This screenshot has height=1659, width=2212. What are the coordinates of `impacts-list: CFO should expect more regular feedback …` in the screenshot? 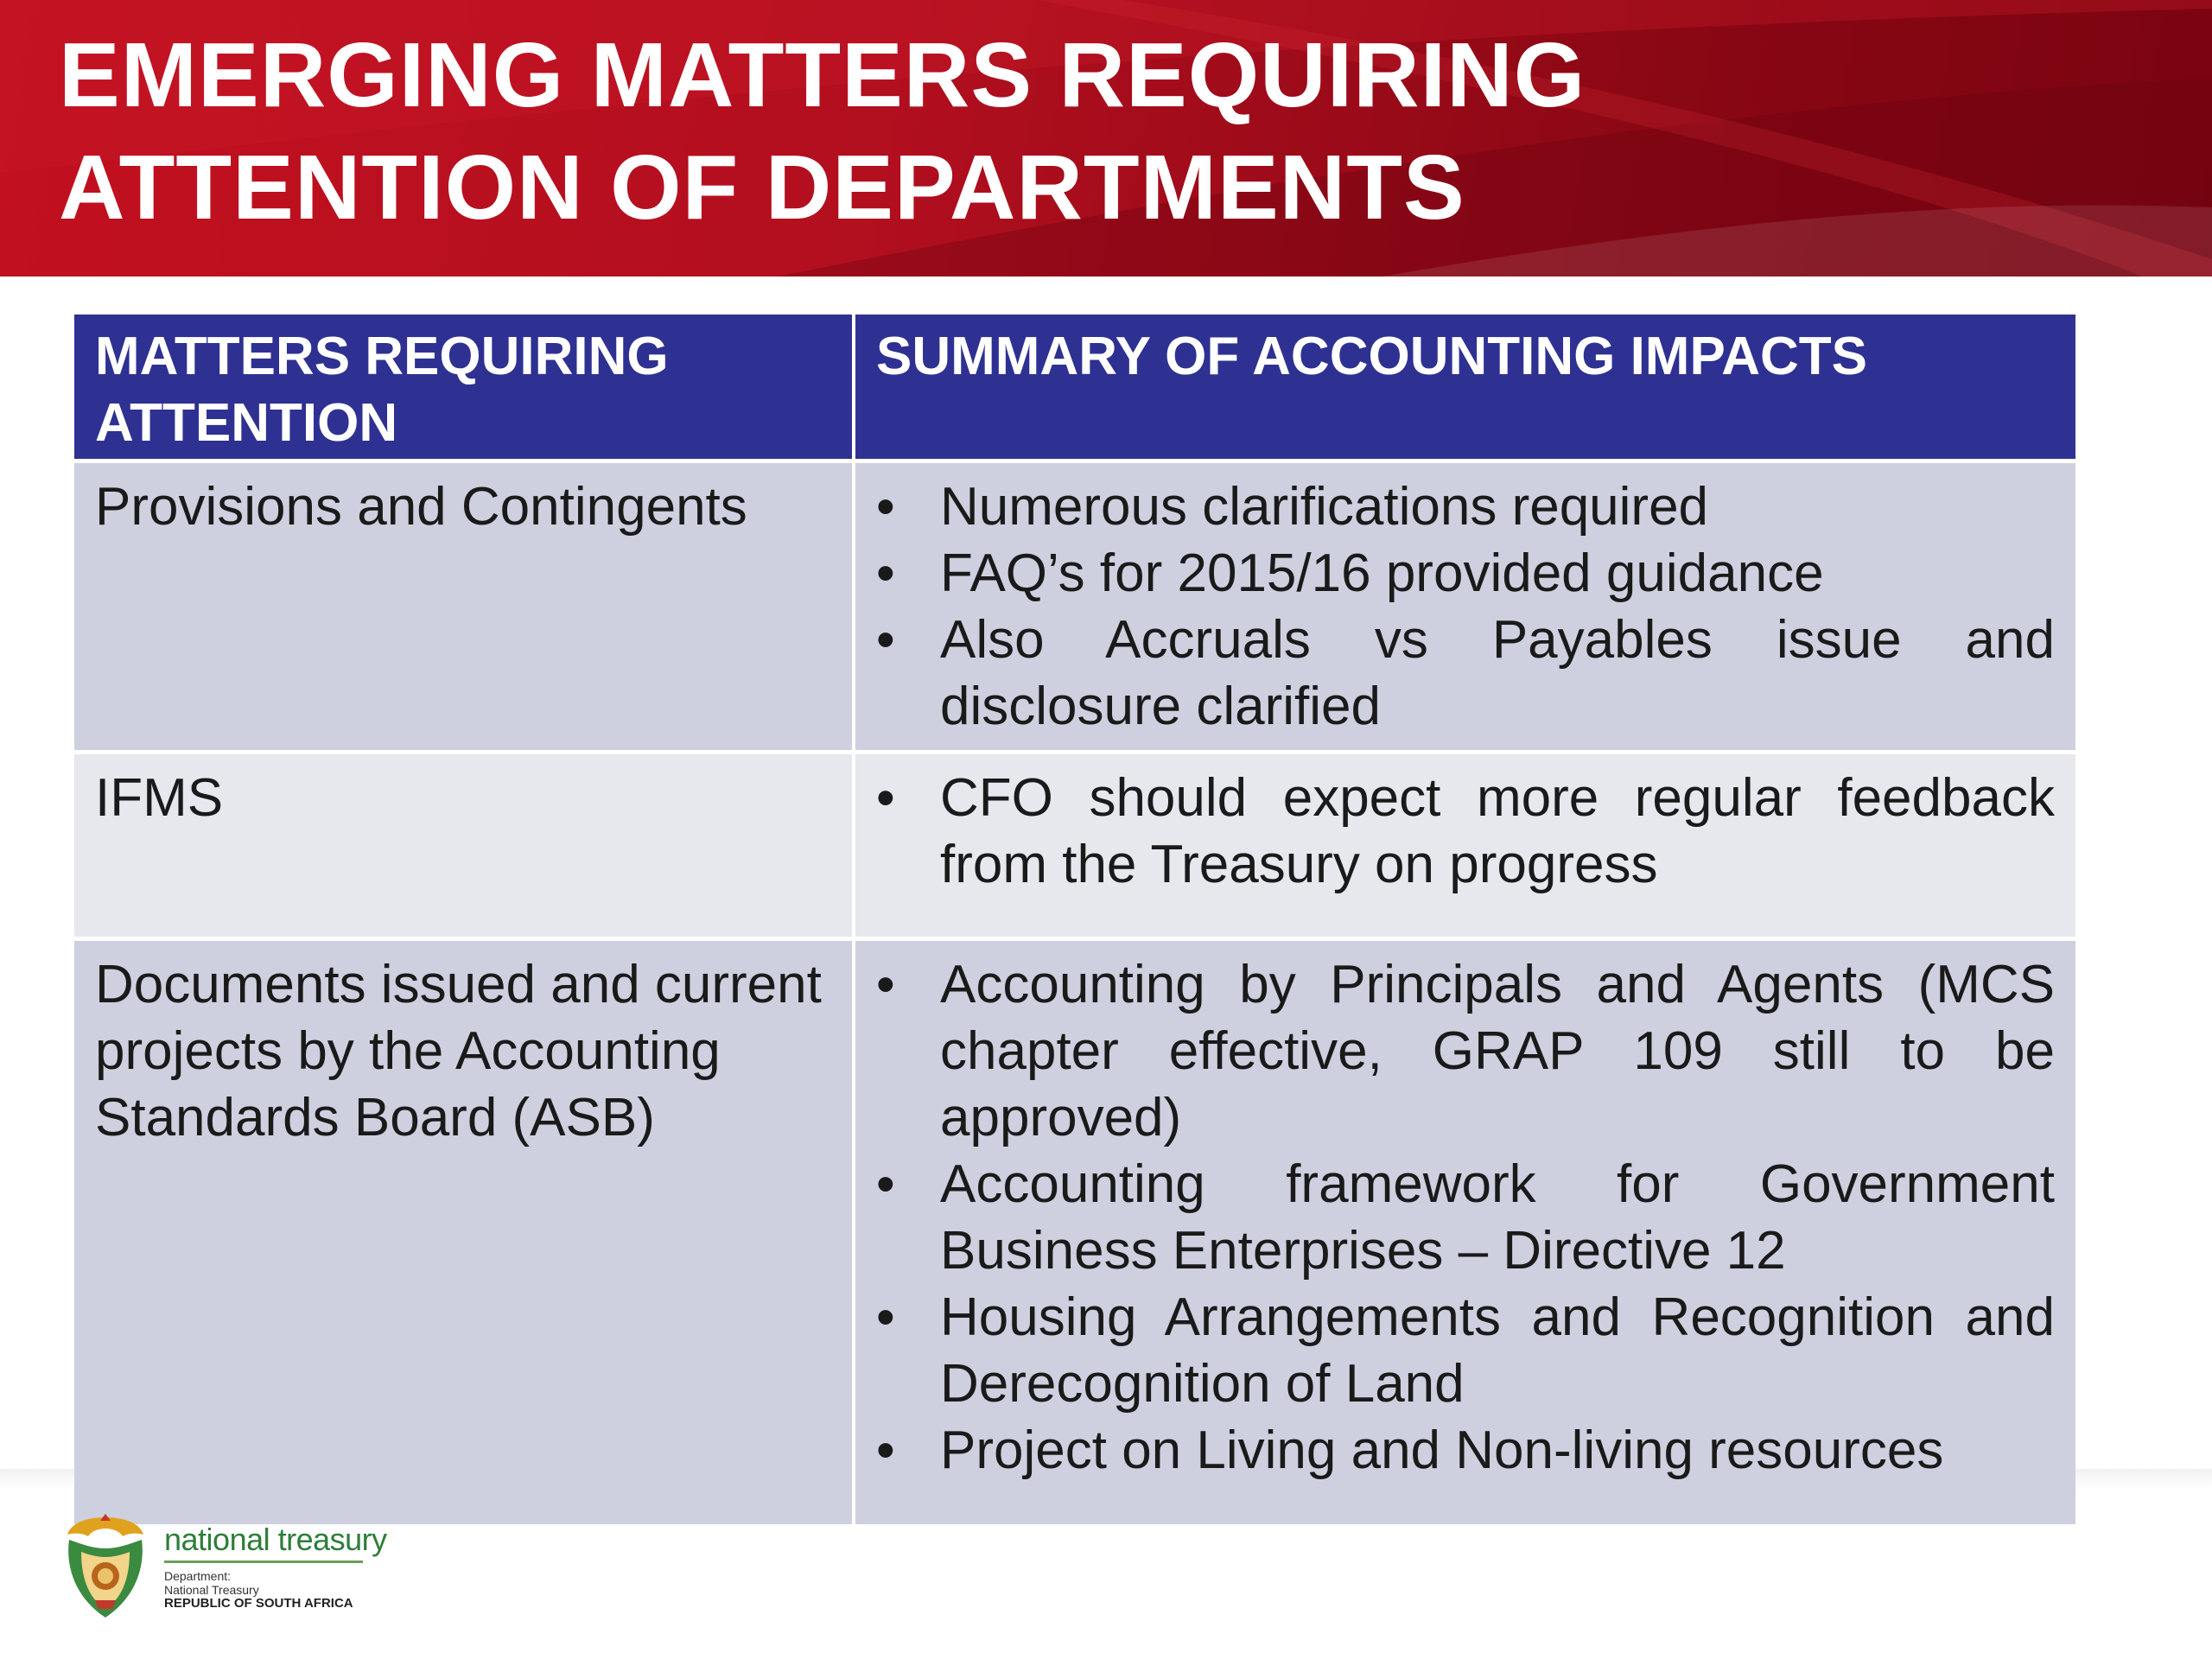 It's located at (1465, 831).